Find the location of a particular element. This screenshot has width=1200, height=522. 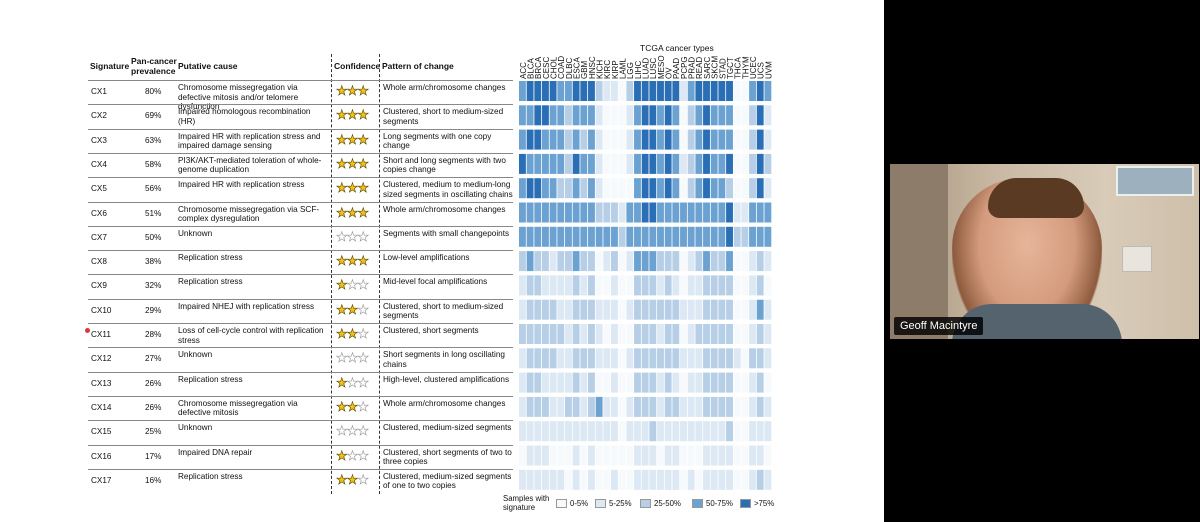

row-divider is located at coordinates (300, 396).